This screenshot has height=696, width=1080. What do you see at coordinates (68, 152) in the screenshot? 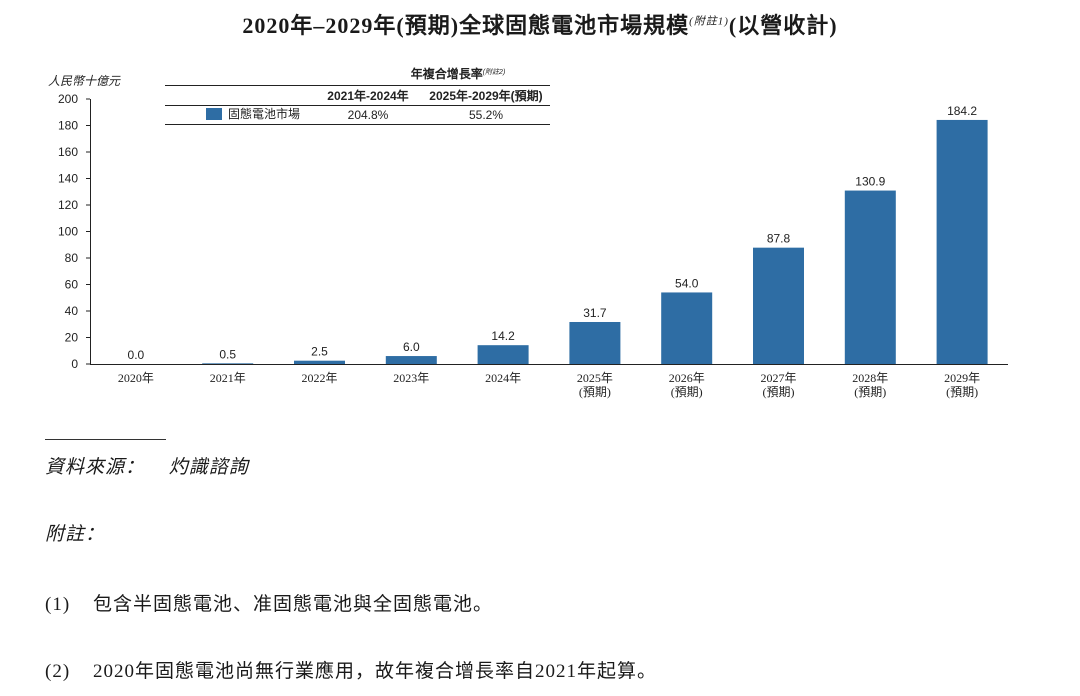
I see `y-tick-label: 160` at bounding box center [68, 152].